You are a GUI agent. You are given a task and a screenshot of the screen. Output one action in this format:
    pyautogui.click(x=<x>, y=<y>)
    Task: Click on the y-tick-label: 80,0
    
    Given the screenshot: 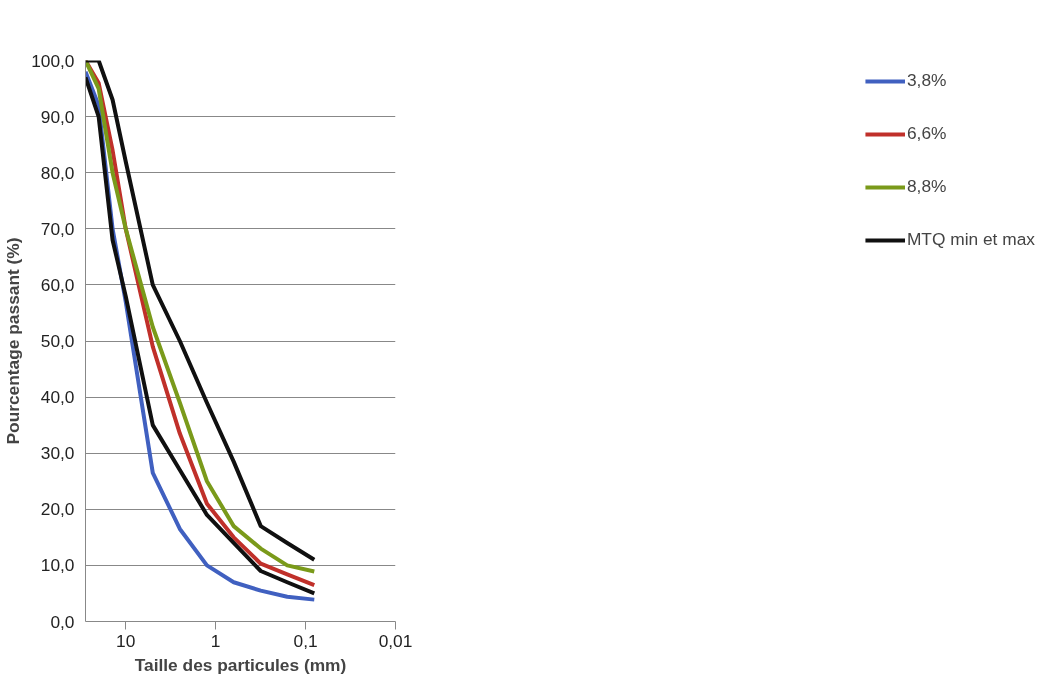 What is the action you would take?
    pyautogui.click(x=57, y=172)
    